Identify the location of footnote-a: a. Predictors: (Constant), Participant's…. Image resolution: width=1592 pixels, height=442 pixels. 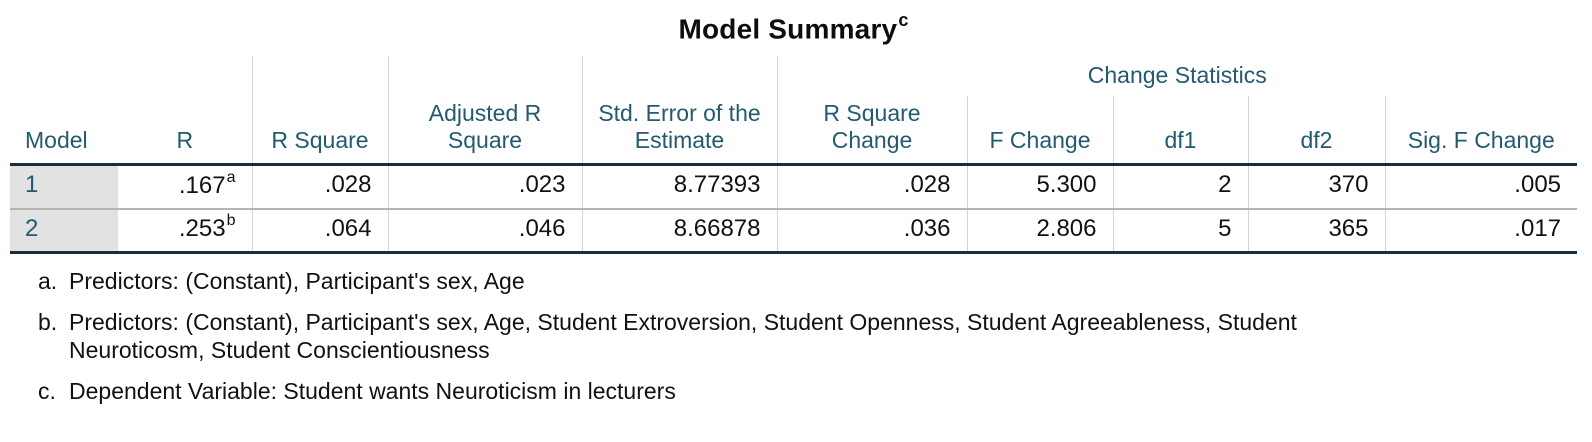
(815, 281).